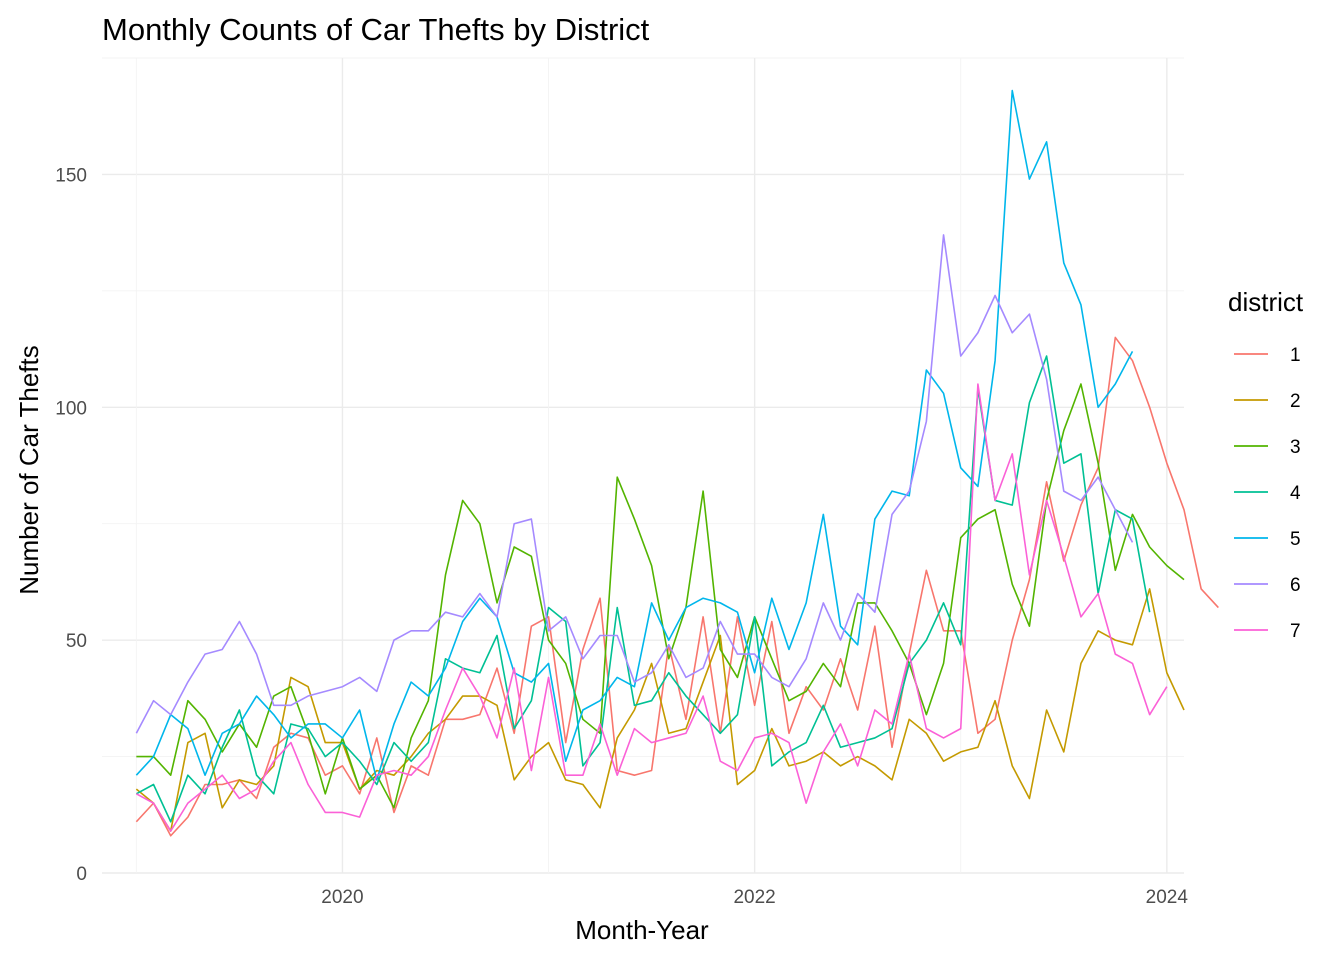  I want to click on x-tick-label: 2022, so click(754, 897).